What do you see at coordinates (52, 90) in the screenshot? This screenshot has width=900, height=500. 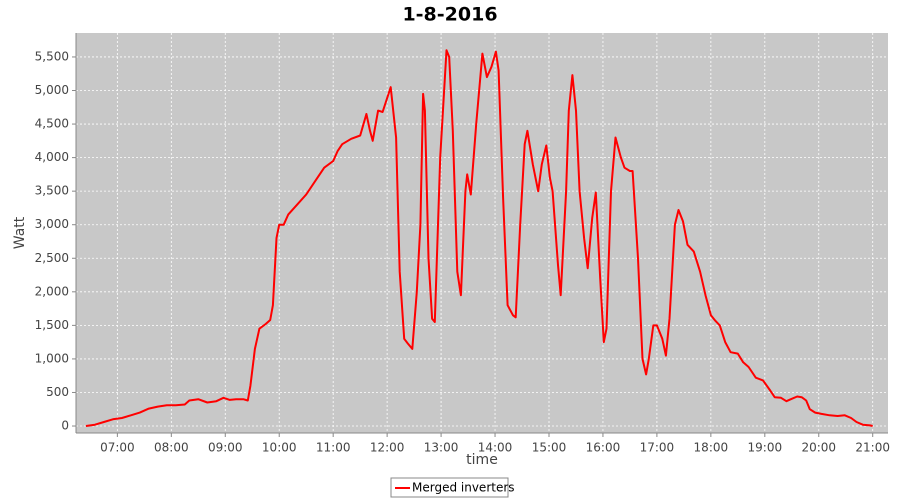 I see `y-tick-label: 5,000` at bounding box center [52, 90].